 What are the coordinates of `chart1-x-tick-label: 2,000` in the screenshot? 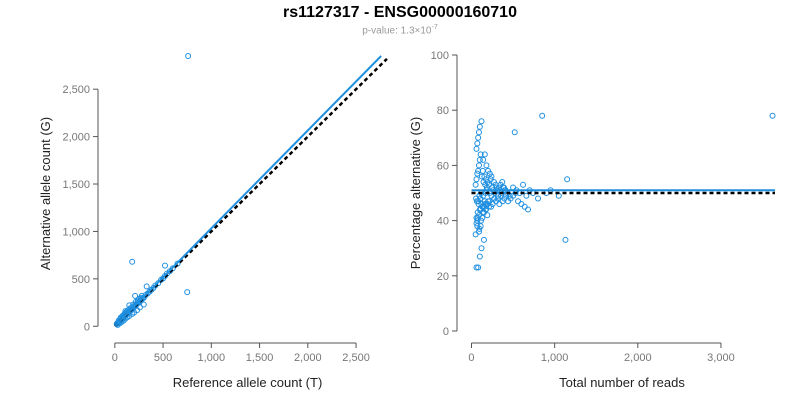 It's located at (308, 358).